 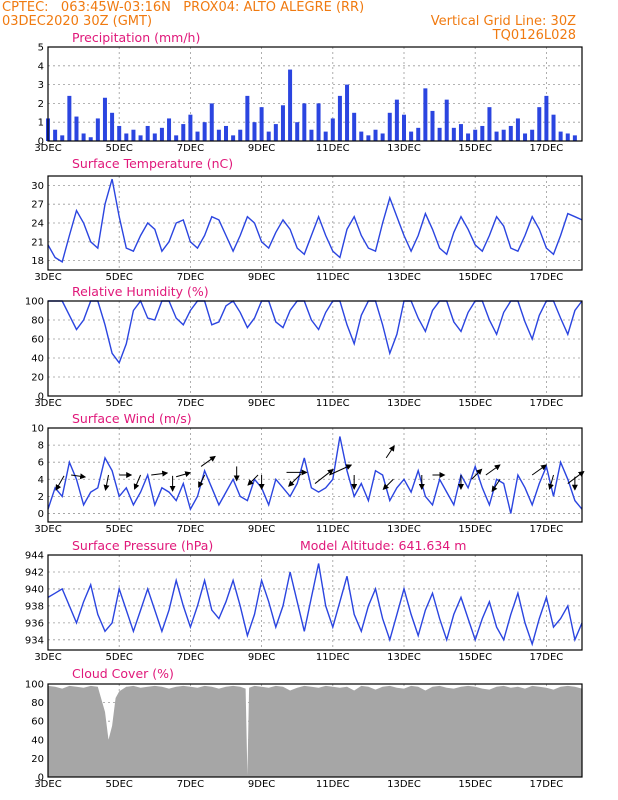 I want to click on y-tick-label: 4, so click(x=41, y=480).